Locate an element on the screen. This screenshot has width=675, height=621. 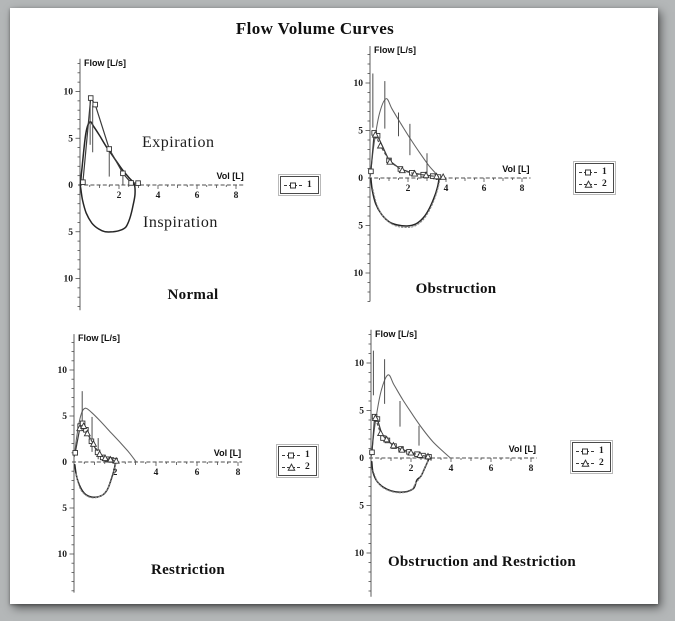
chart-title-obstruction: Obstruction is located at coordinates (456, 289).